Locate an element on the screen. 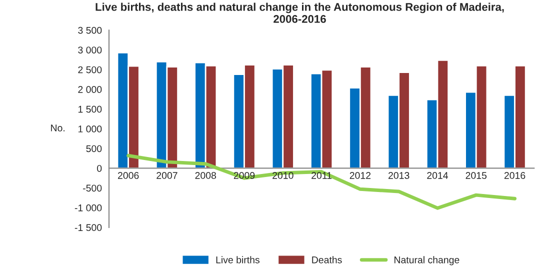 The height and width of the screenshot is (274, 545). x-tick-label: 2008 is located at coordinates (205, 175).